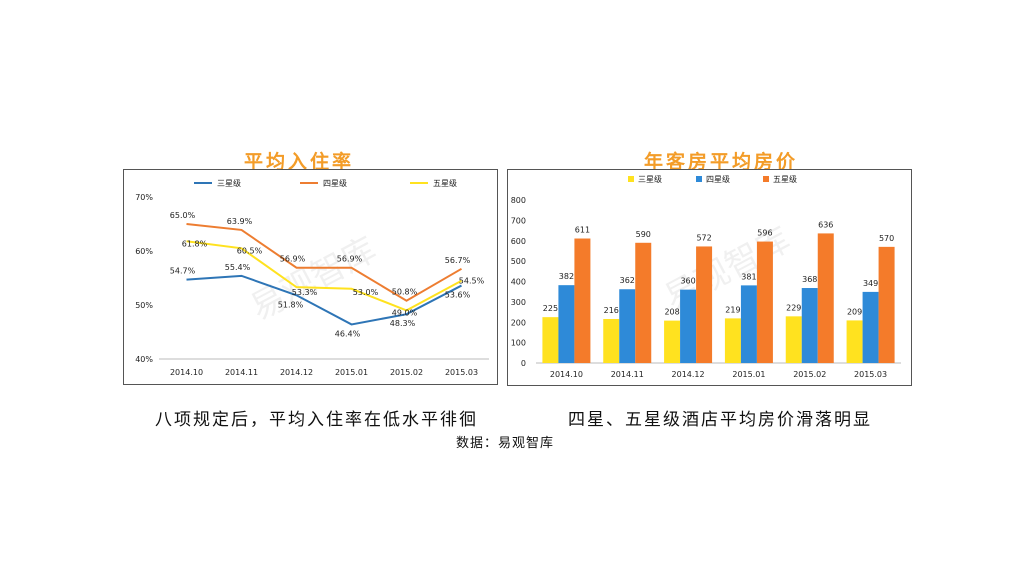 The height and width of the screenshot is (584, 1024). I want to click on data-label: 61.8%, so click(195, 243).